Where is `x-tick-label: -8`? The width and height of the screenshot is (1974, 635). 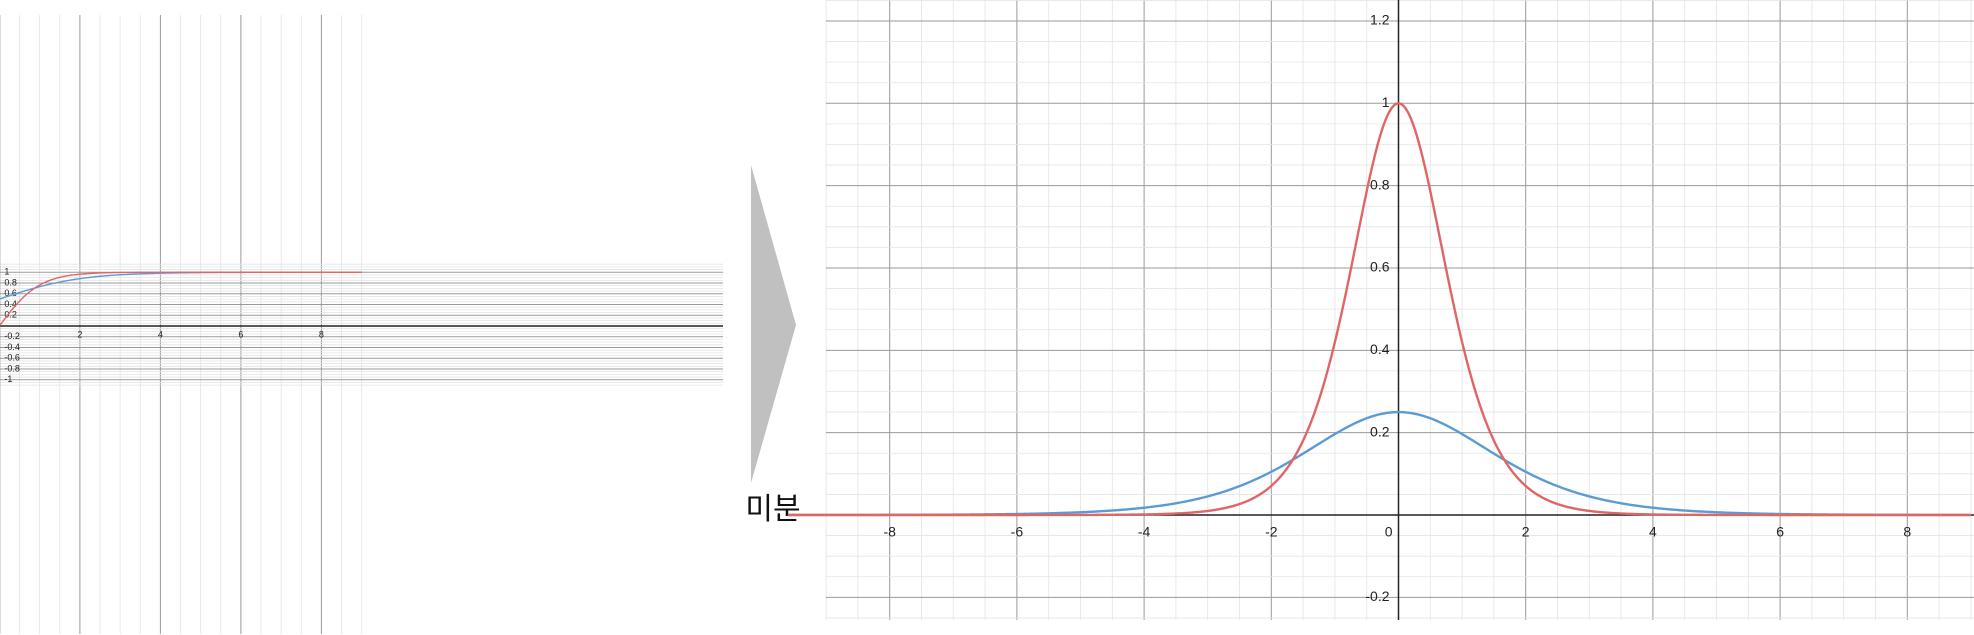
x-tick-label: -8 is located at coordinates (889, 532).